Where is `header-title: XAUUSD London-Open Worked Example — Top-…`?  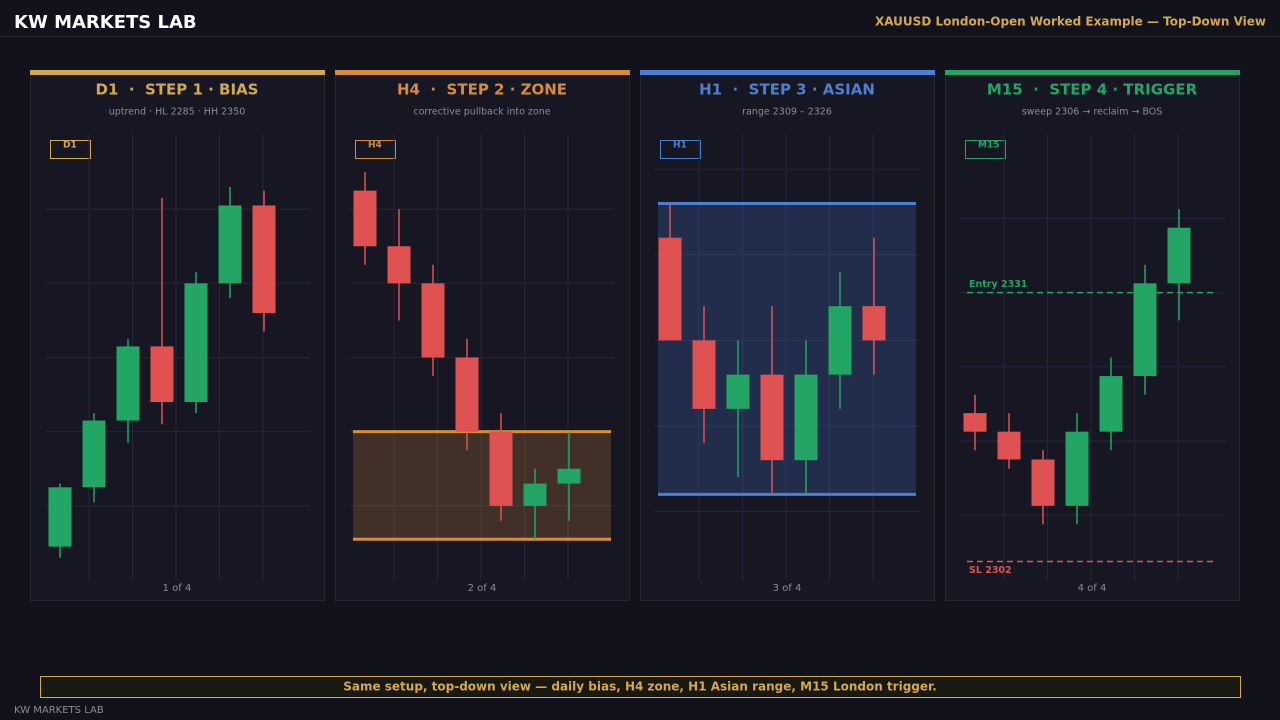 header-title: XAUUSD London-Open Worked Example — Top-… is located at coordinates (1070, 22).